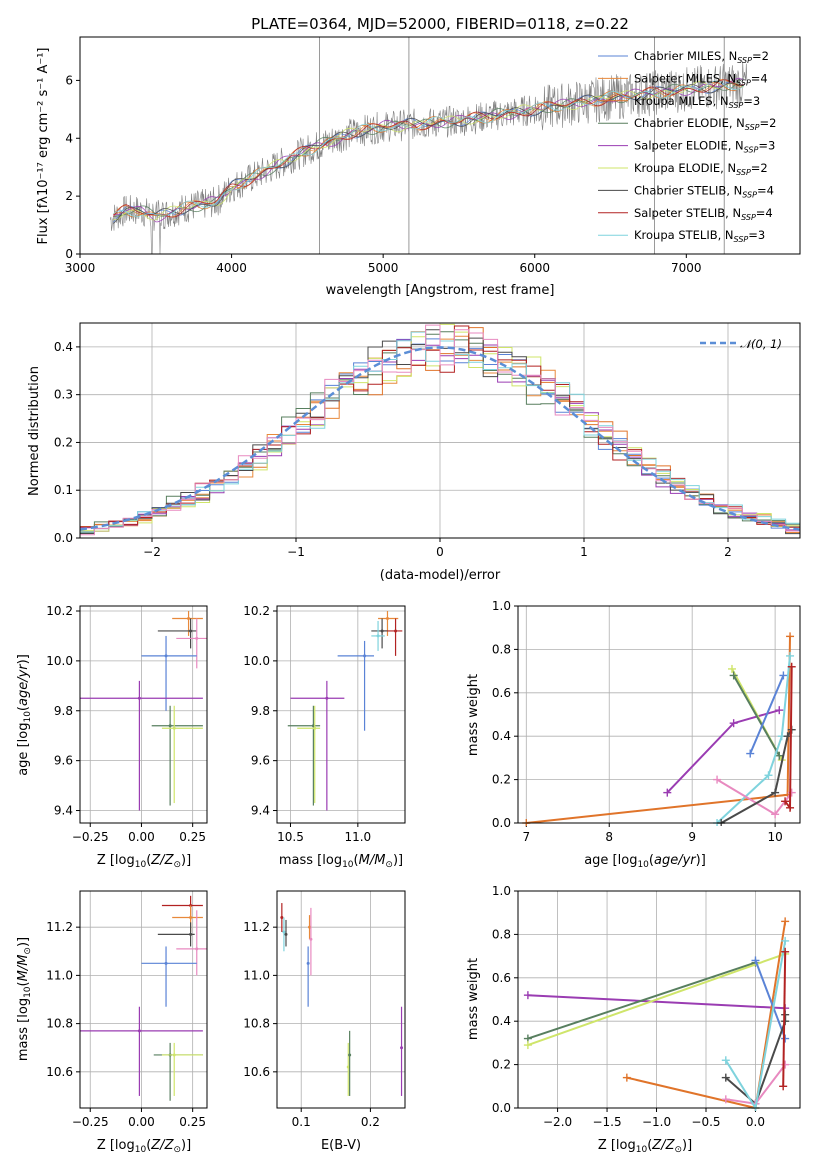  Describe the element at coordinates (256, 611) in the screenshot. I see `y-tick-label: 10.2` at that location.